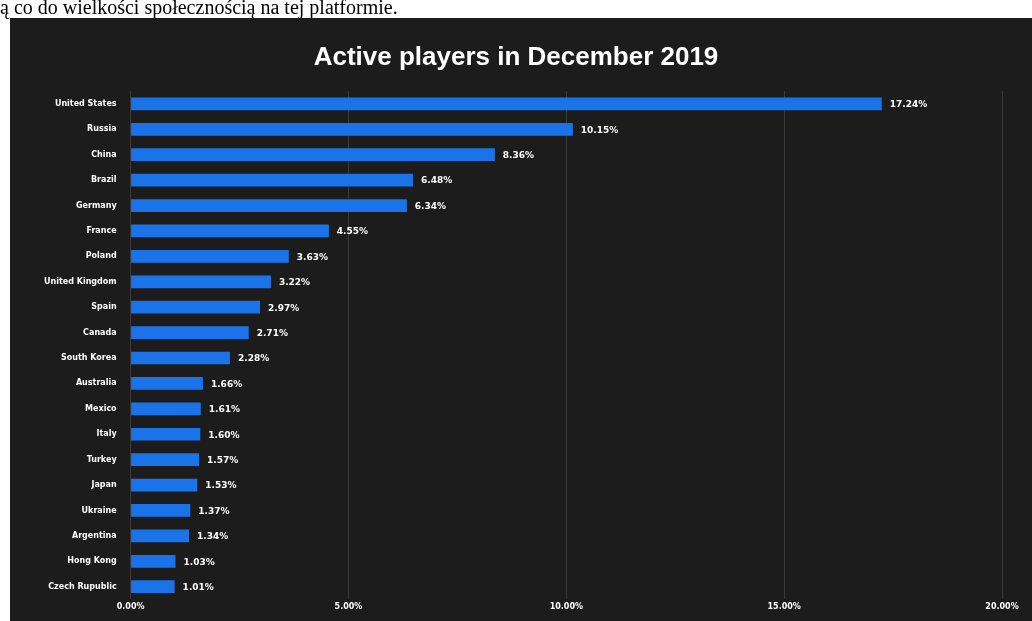 Image resolution: width=1032 pixels, height=621 pixels. I want to click on y-tick-label: Australia, so click(96, 383).